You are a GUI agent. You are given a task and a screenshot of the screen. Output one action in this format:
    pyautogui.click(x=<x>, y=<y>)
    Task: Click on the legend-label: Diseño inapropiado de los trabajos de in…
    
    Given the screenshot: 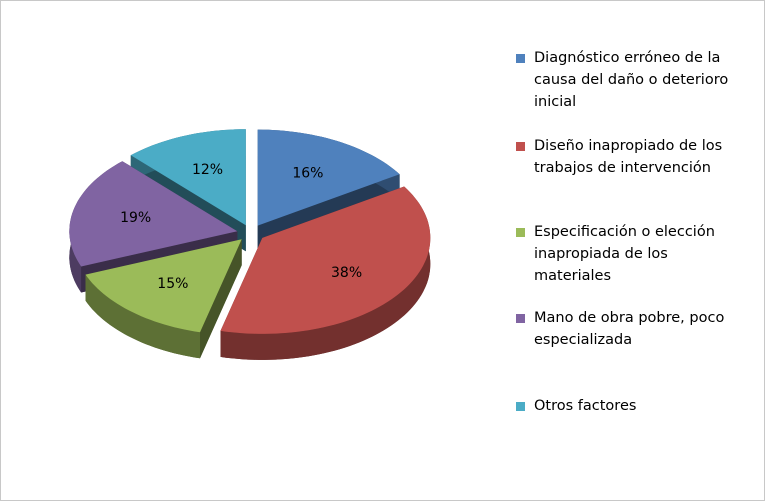 What is the action you would take?
    pyautogui.click(x=628, y=157)
    